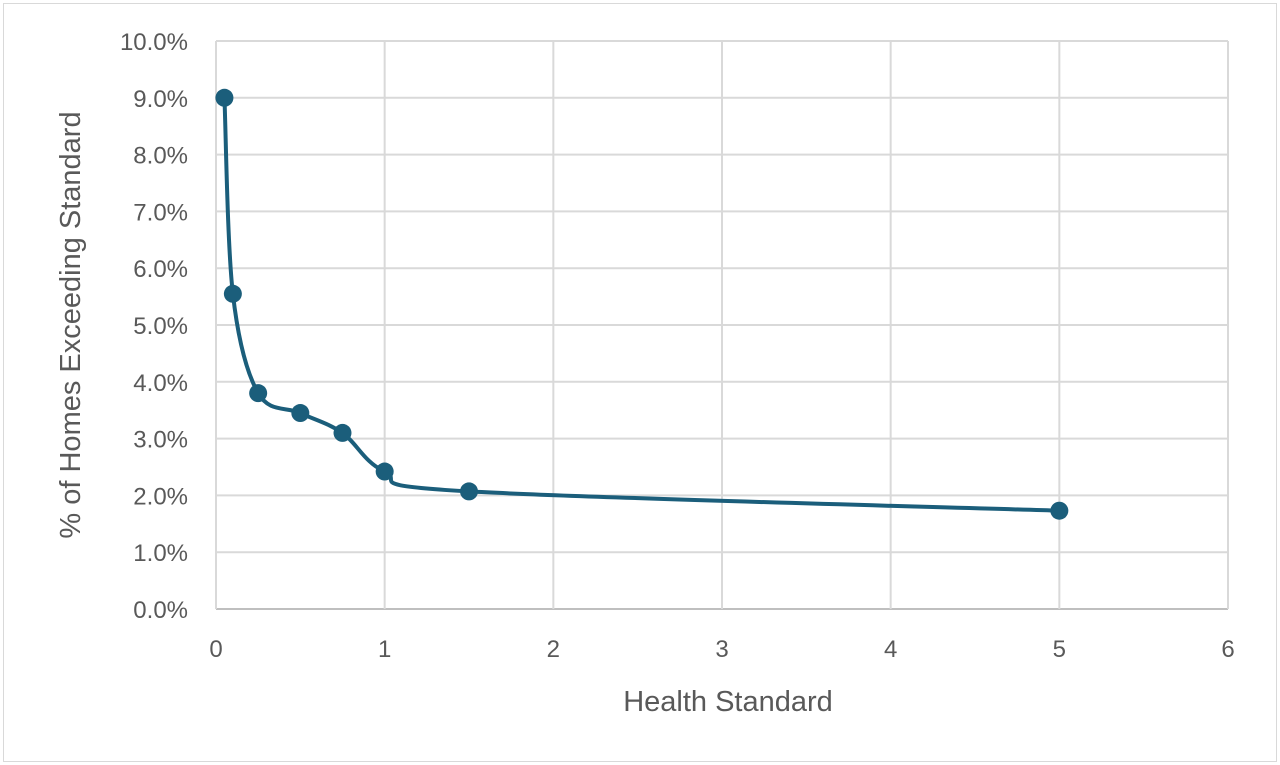 The width and height of the screenshot is (1280, 765). Describe the element at coordinates (160, 440) in the screenshot. I see `y-tick-label: 3.0%` at that location.